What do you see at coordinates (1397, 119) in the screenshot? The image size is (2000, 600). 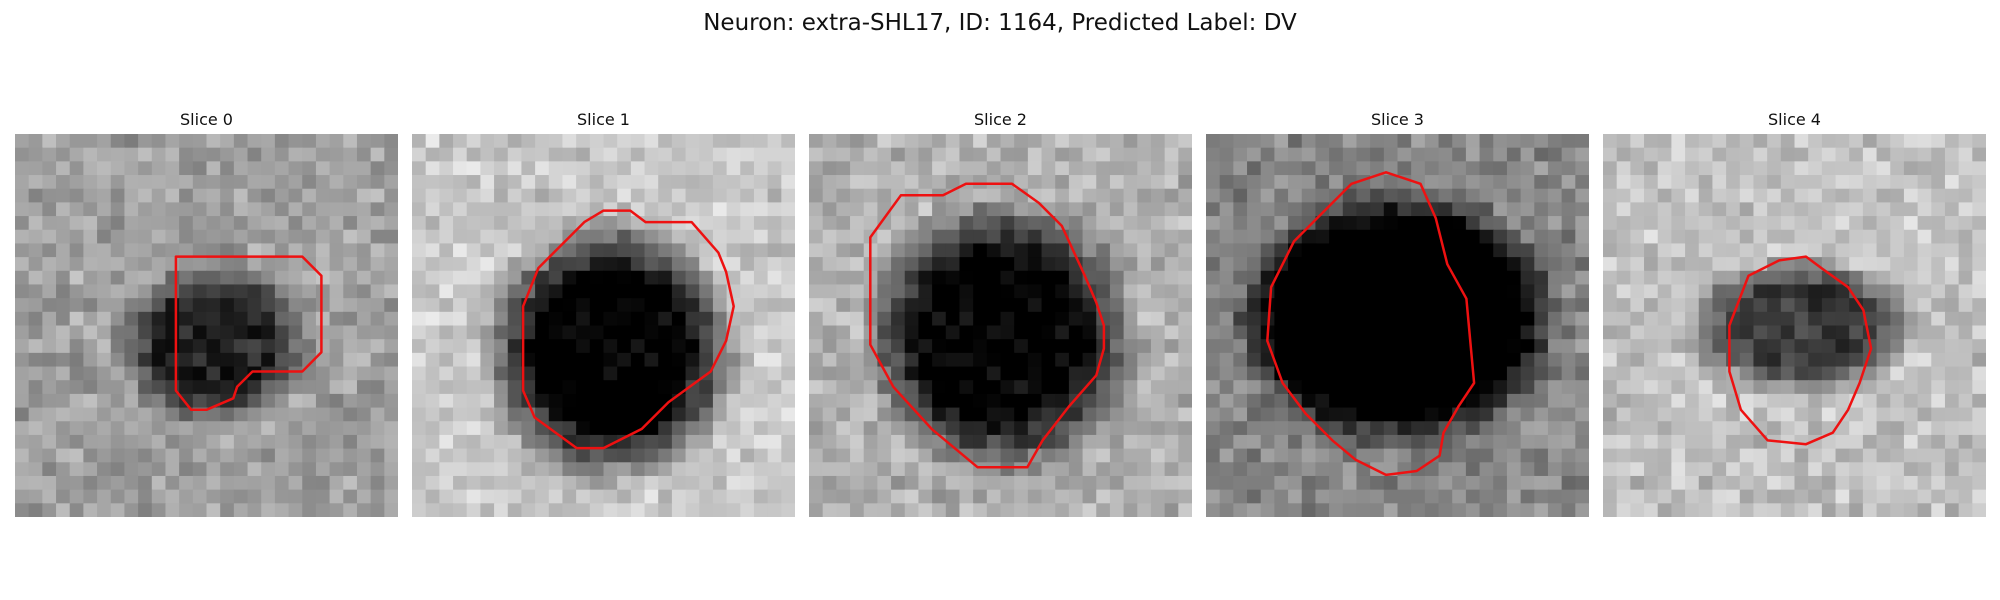 I see `slice-title: Slice 3` at bounding box center [1397, 119].